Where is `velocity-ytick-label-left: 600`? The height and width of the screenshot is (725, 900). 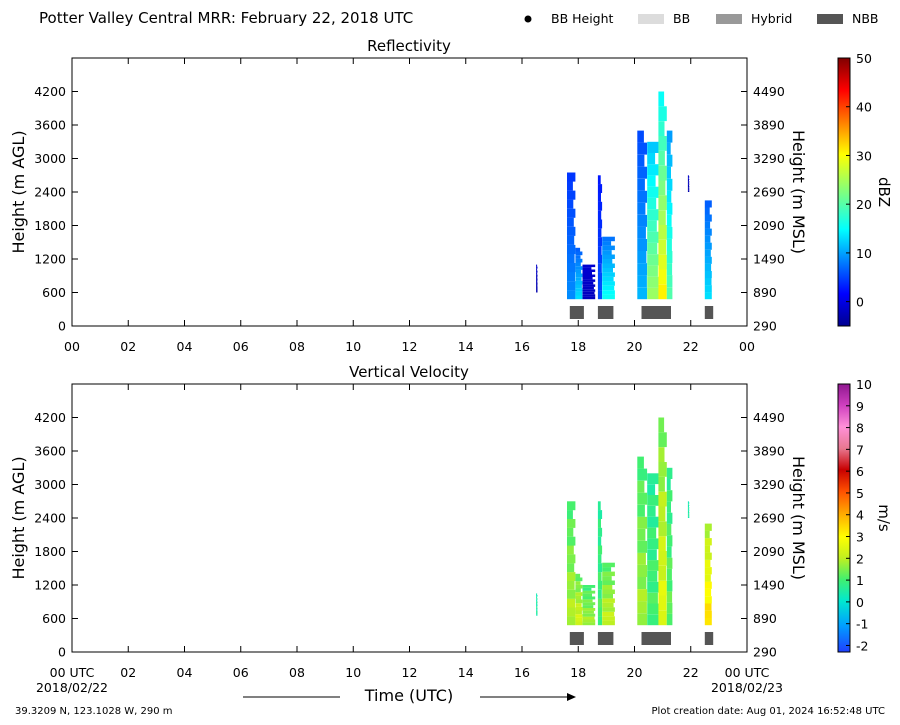
velocity-ytick-label-left: 600 is located at coordinates (54, 618).